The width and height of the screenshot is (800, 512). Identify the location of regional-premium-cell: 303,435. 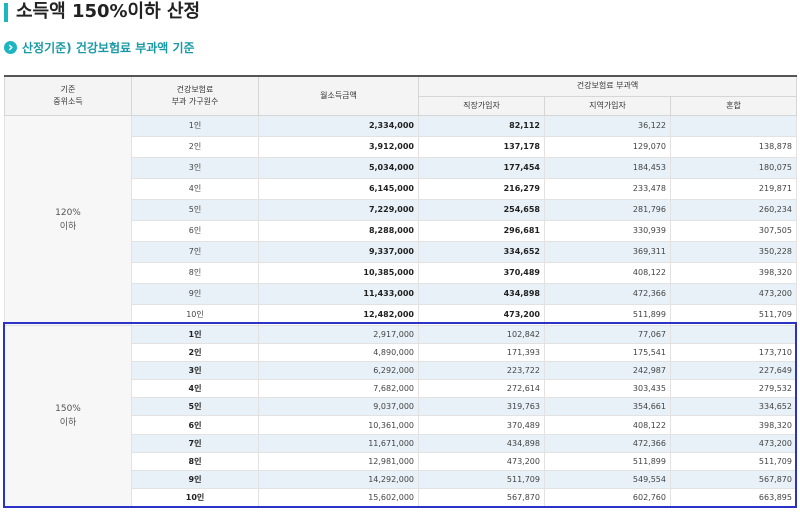
(607, 389).